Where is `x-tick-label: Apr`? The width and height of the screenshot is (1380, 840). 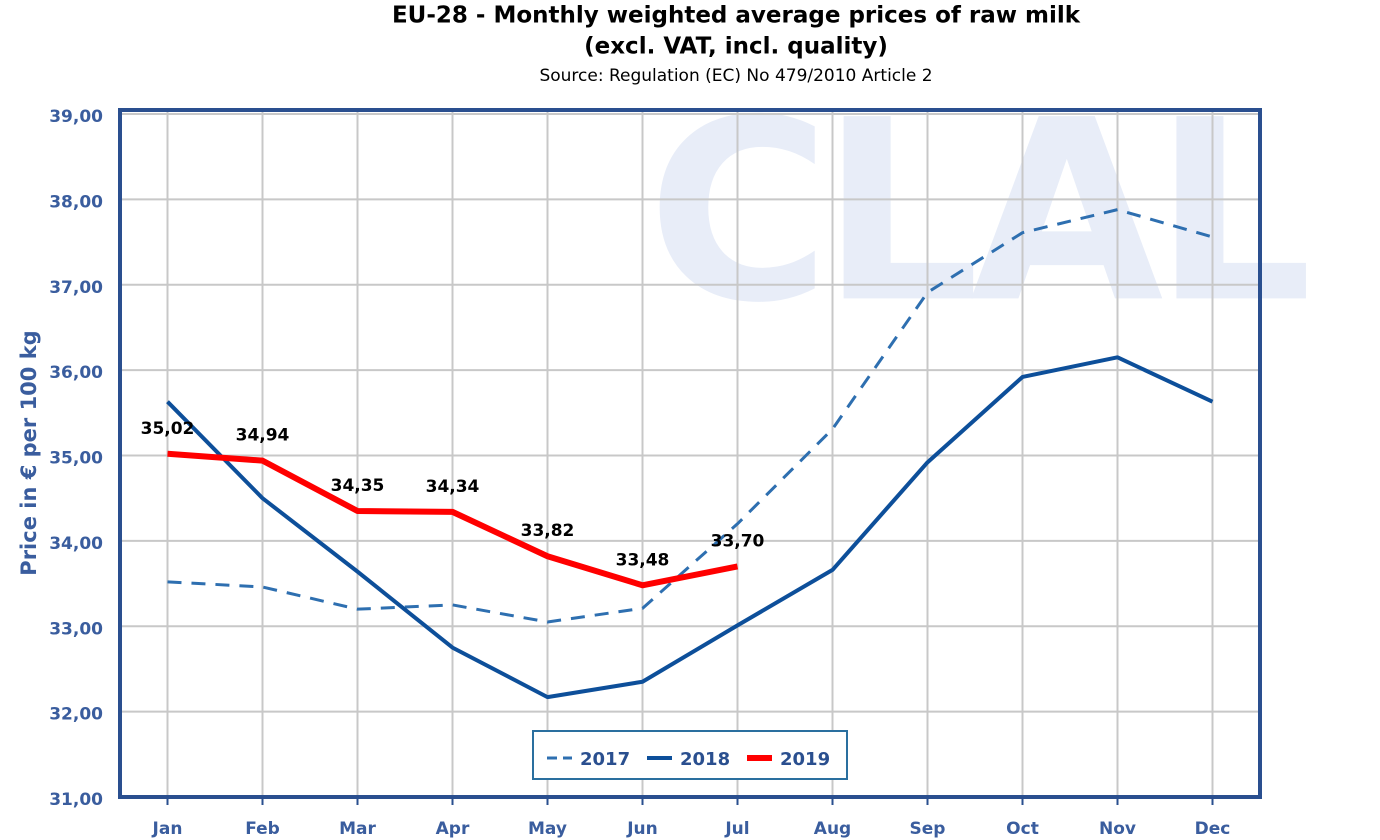 x-tick-label: Apr is located at coordinates (453, 829).